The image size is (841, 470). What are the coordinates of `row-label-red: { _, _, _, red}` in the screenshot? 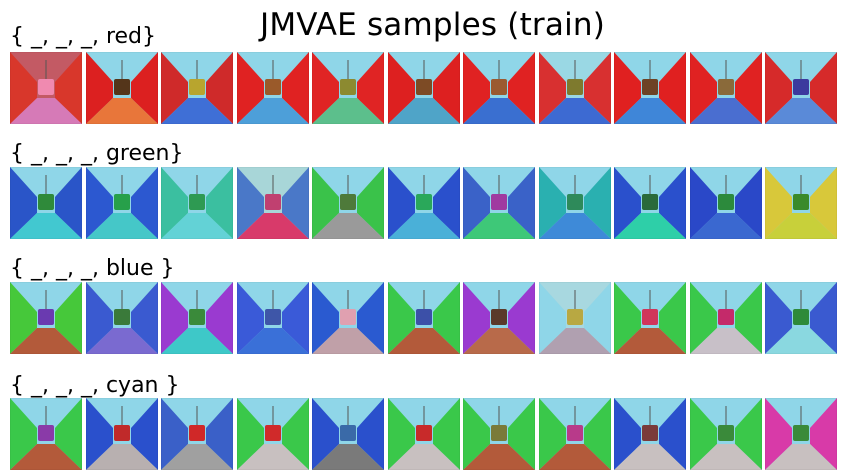 It's located at (83, 36).